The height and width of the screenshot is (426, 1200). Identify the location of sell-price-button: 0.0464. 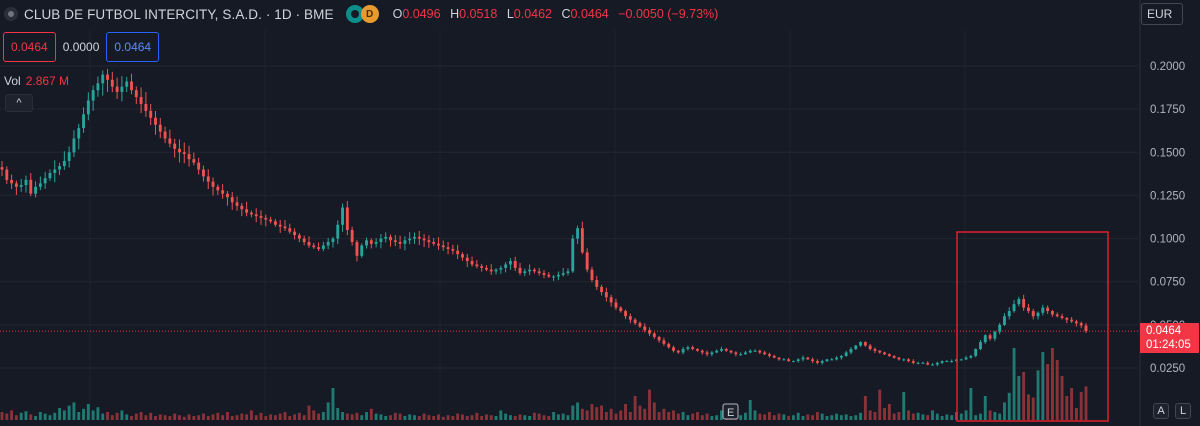
(29, 47).